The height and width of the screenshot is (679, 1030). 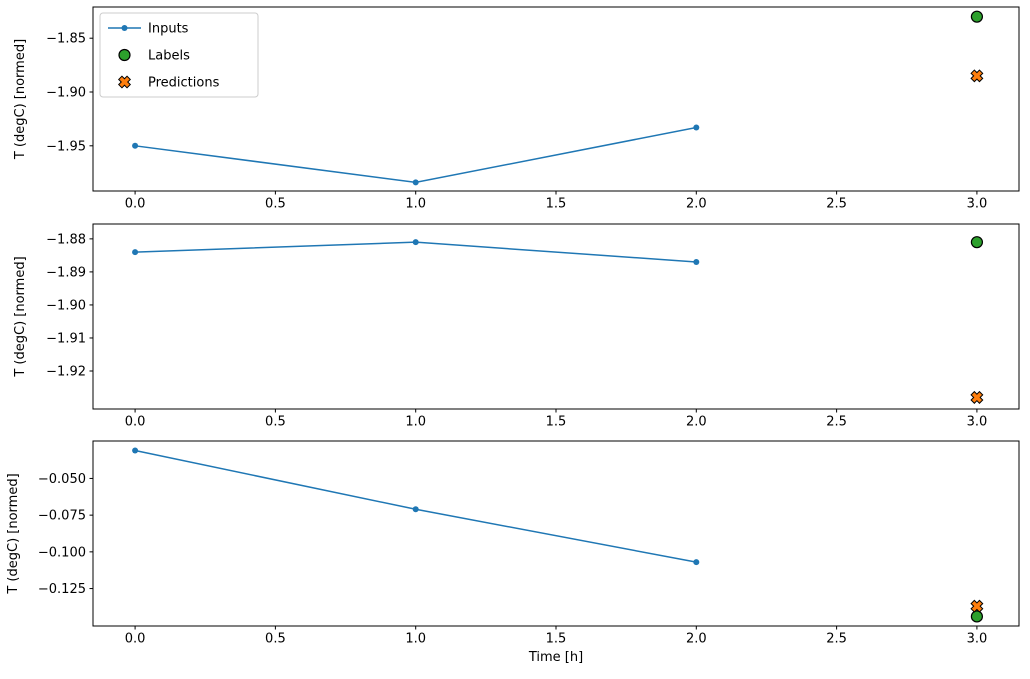 What do you see at coordinates (124, 82) in the screenshot?
I see `legend-sample-x` at bounding box center [124, 82].